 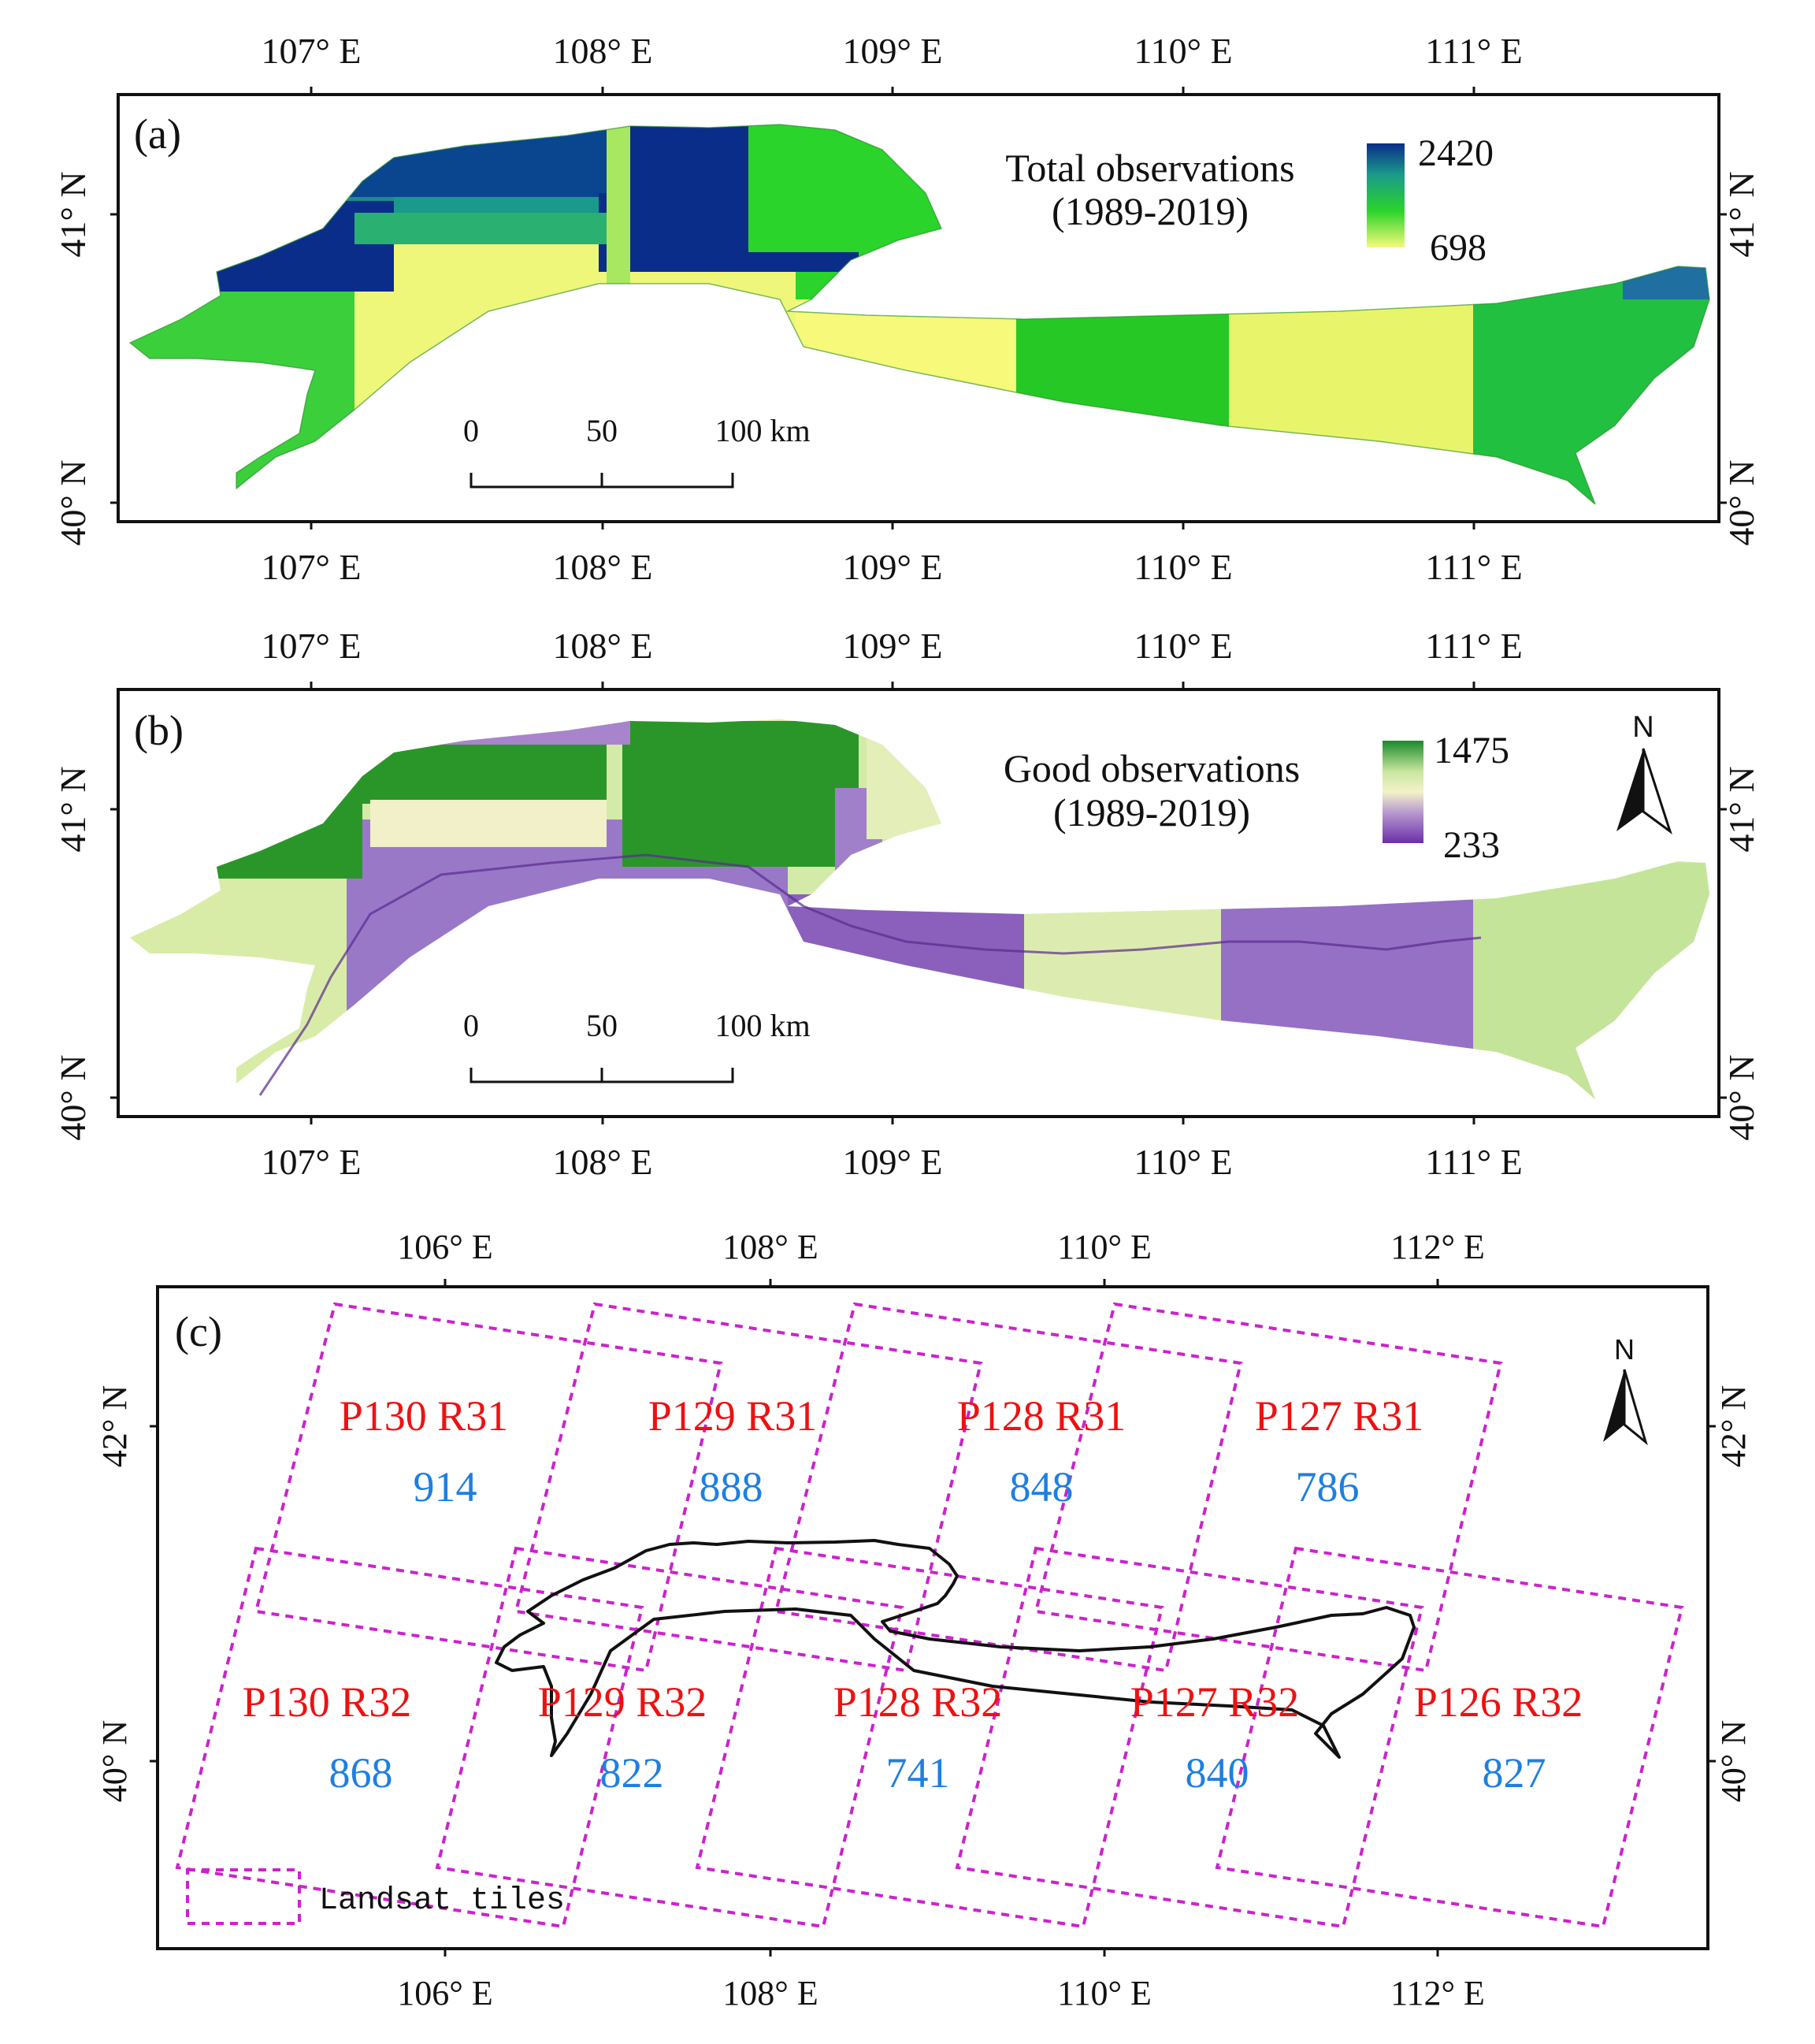 What do you see at coordinates (1625, 1389) in the screenshot?
I see `panel-c-north-arrow: N` at bounding box center [1625, 1389].